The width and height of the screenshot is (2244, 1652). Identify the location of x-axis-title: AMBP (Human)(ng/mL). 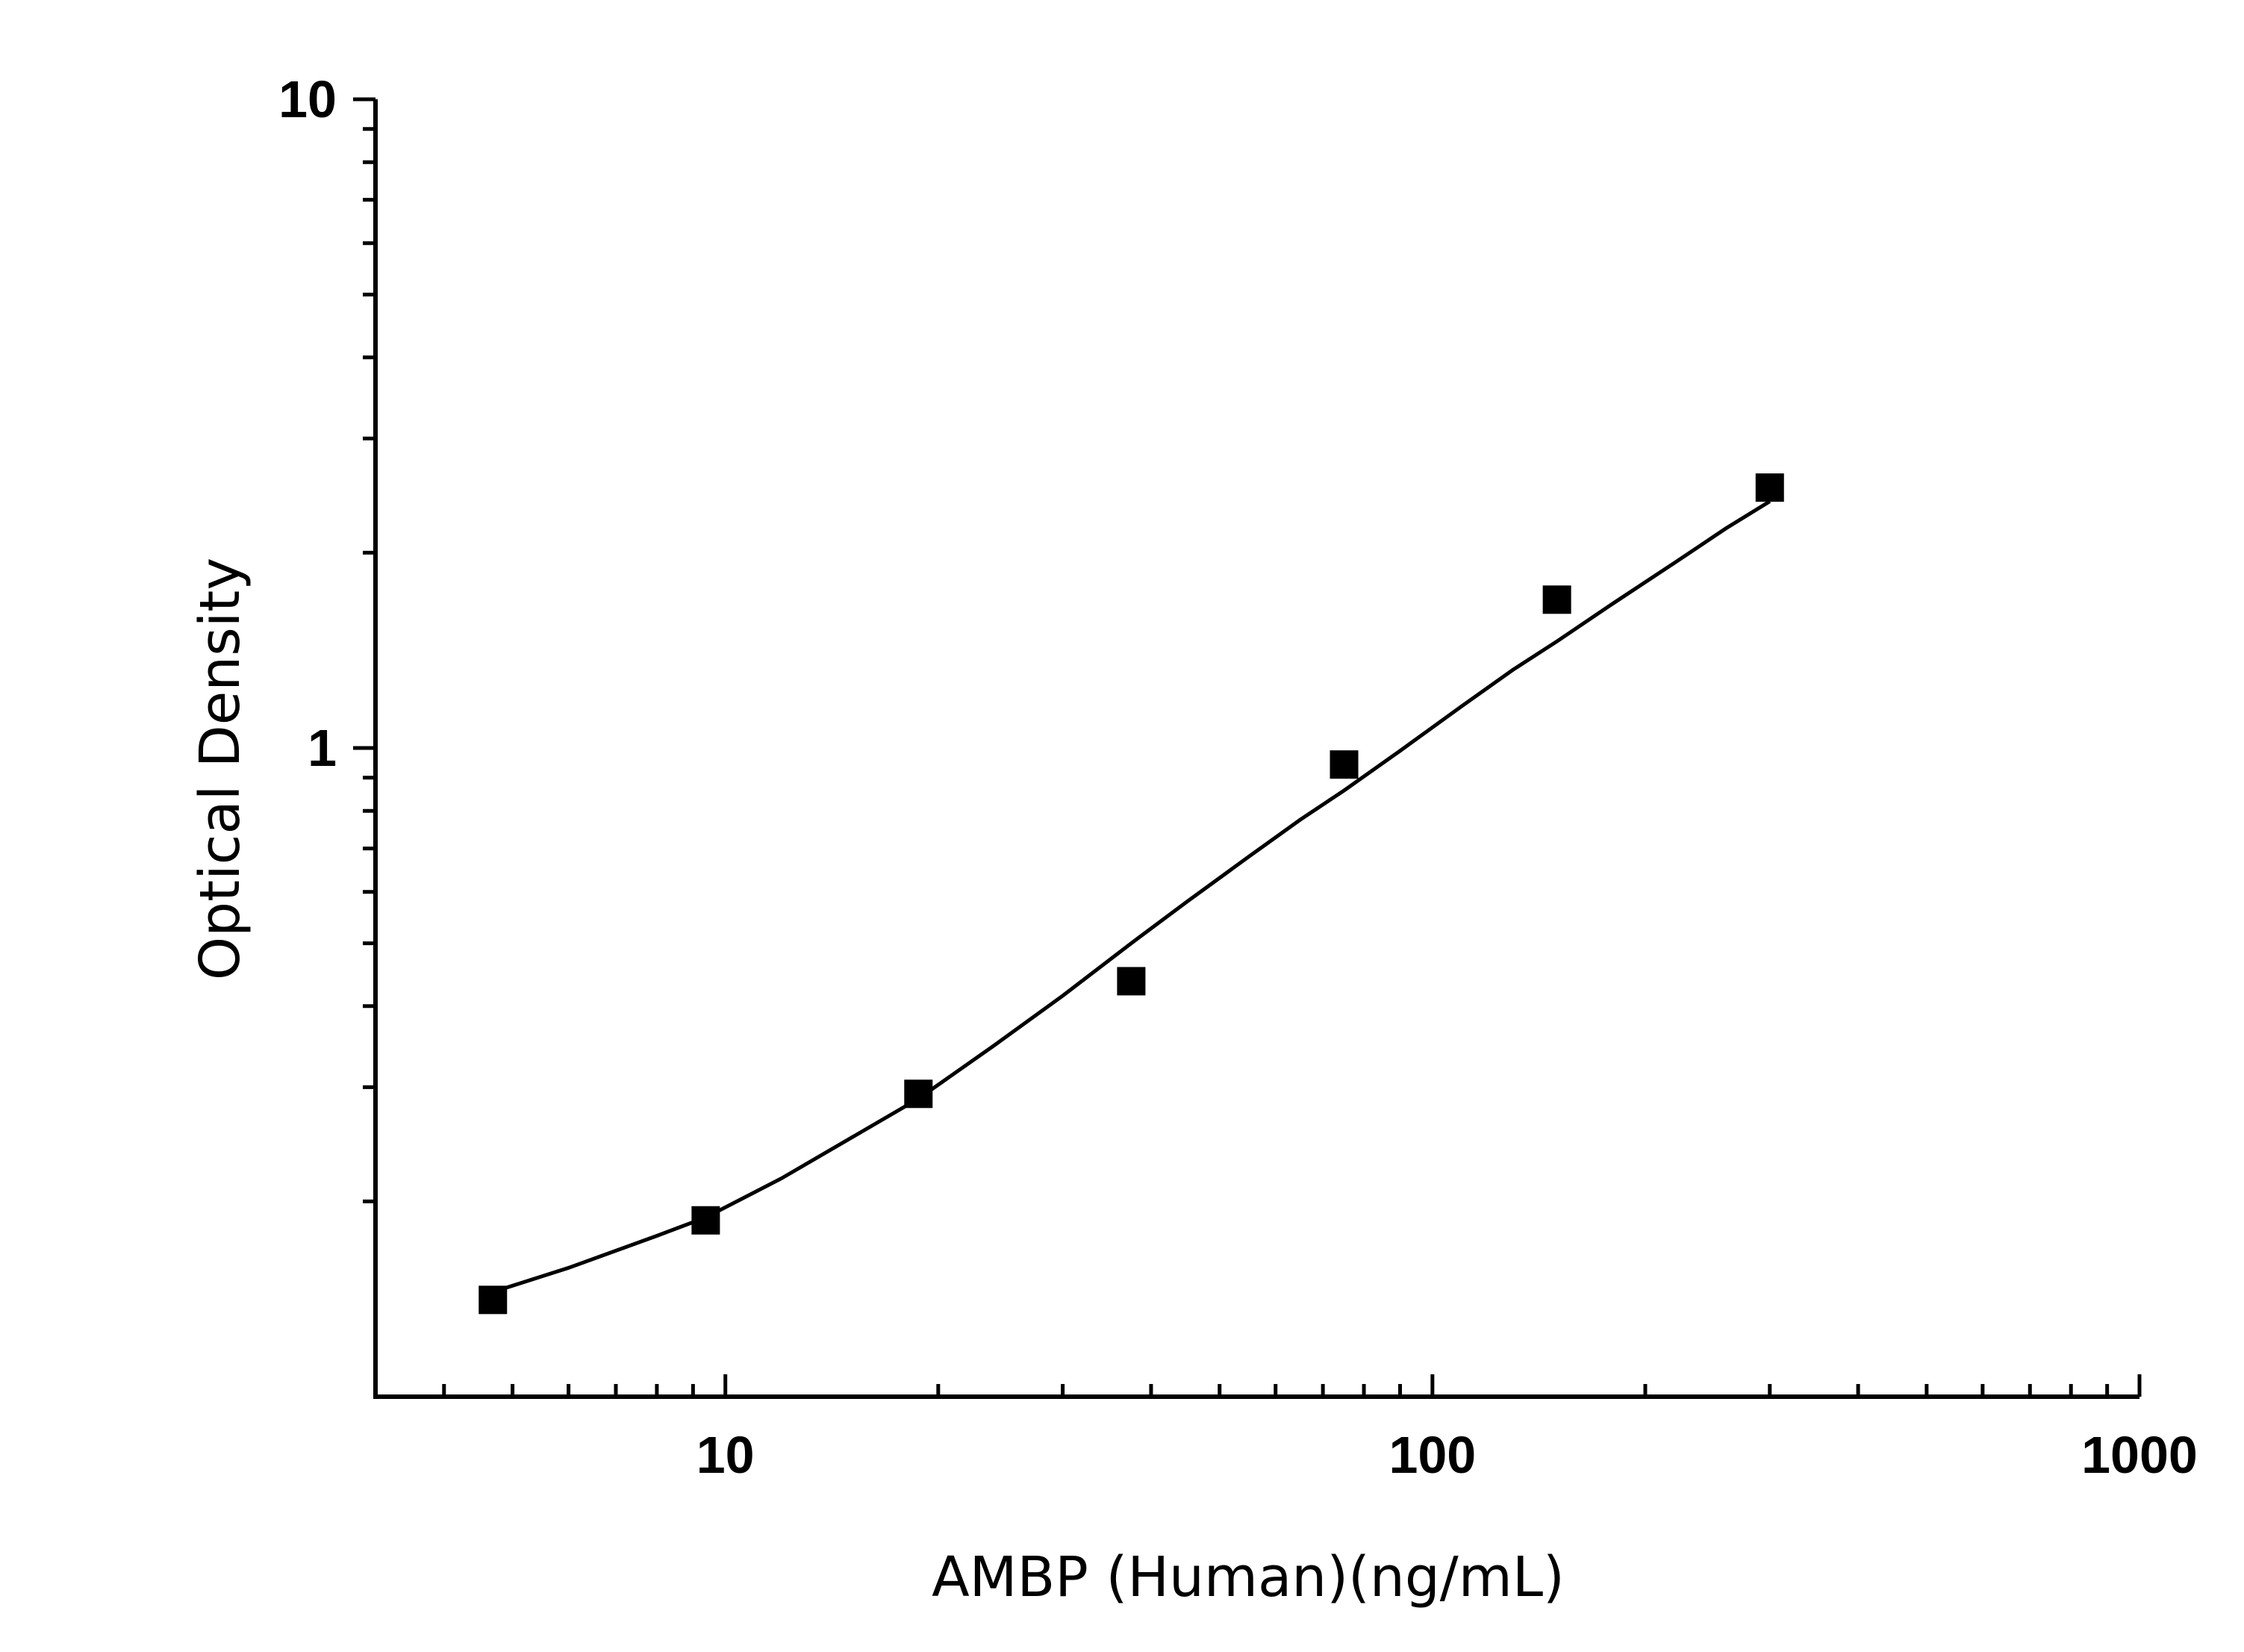
(1248, 1577).